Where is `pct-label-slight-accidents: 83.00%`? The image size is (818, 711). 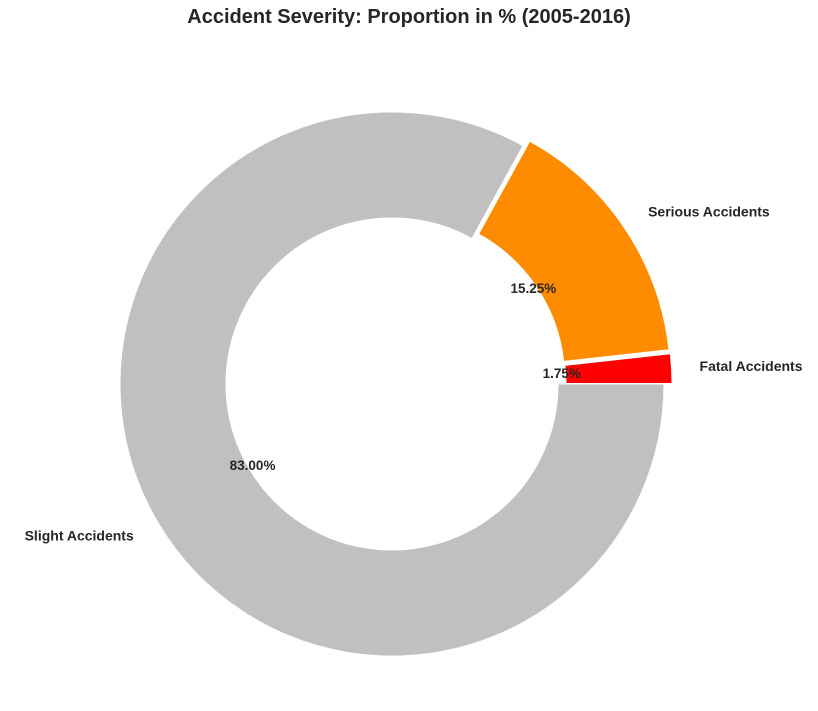
pct-label-slight-accidents: 83.00% is located at coordinates (253, 465).